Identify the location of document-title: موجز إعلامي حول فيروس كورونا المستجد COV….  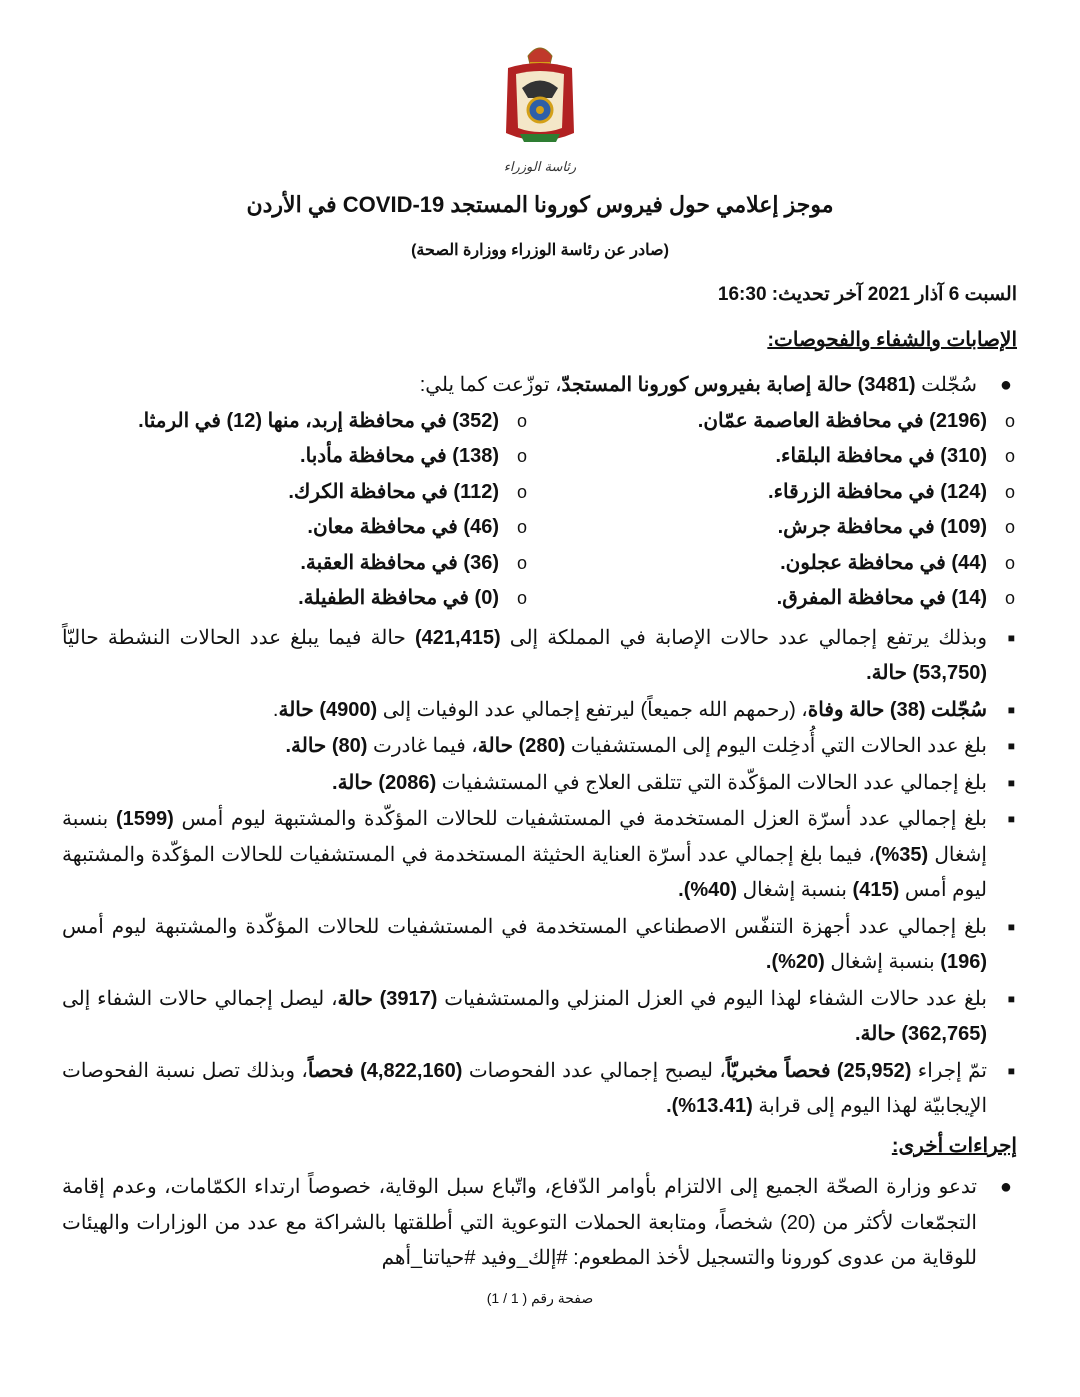
(540, 204).